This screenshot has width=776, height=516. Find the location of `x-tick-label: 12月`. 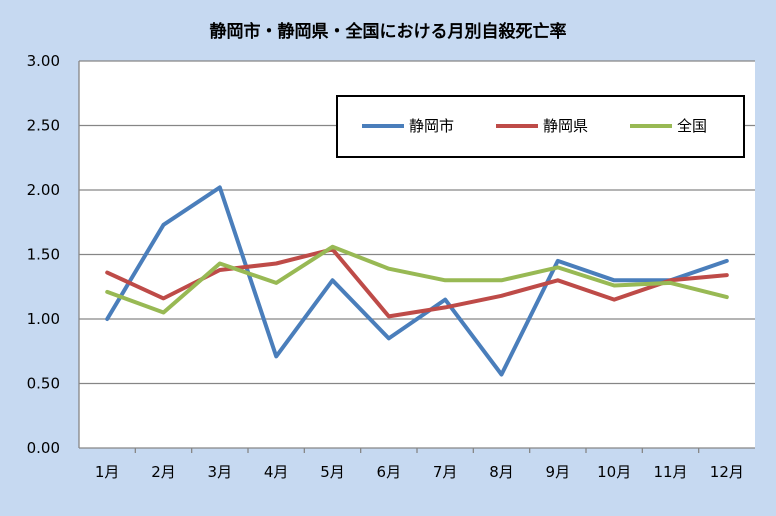

x-tick-label: 12月 is located at coordinates (727, 472).